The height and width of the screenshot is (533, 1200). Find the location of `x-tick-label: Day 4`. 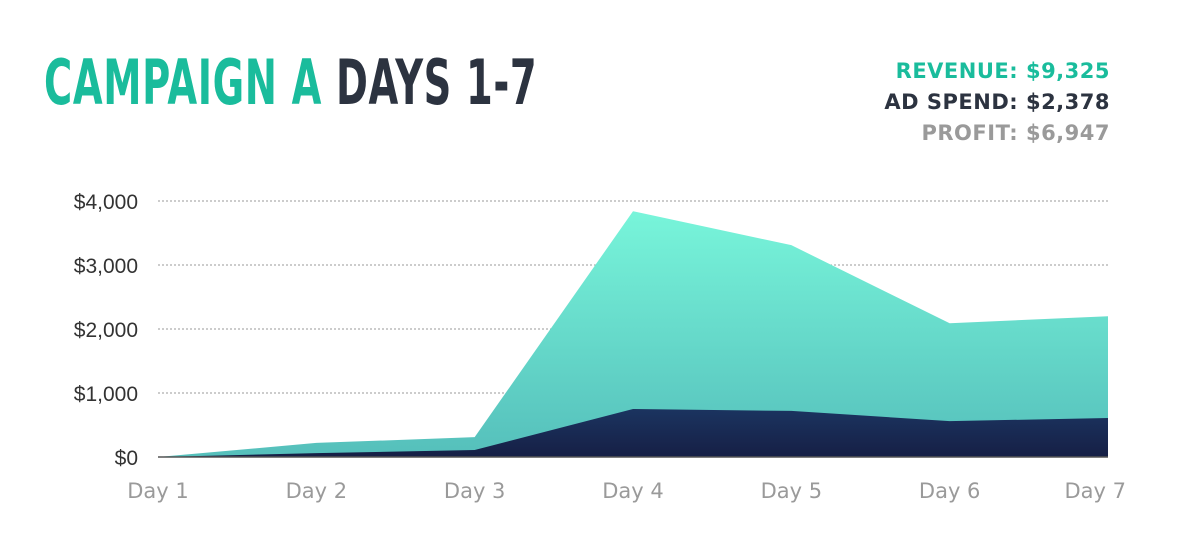

x-tick-label: Day 4 is located at coordinates (633, 491).